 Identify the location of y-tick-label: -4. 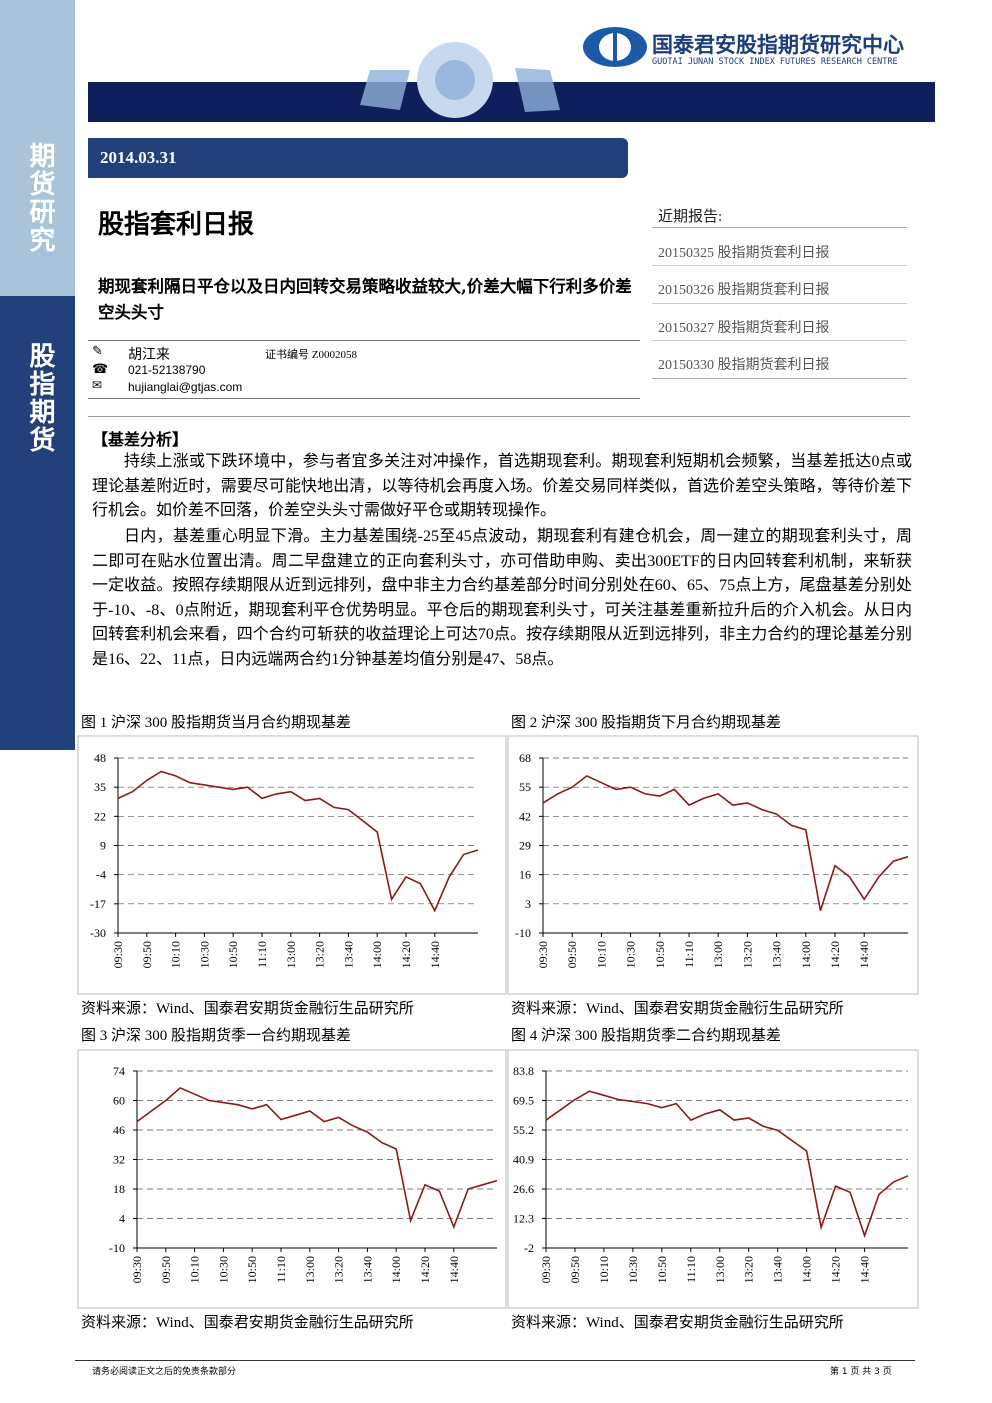
(101, 875).